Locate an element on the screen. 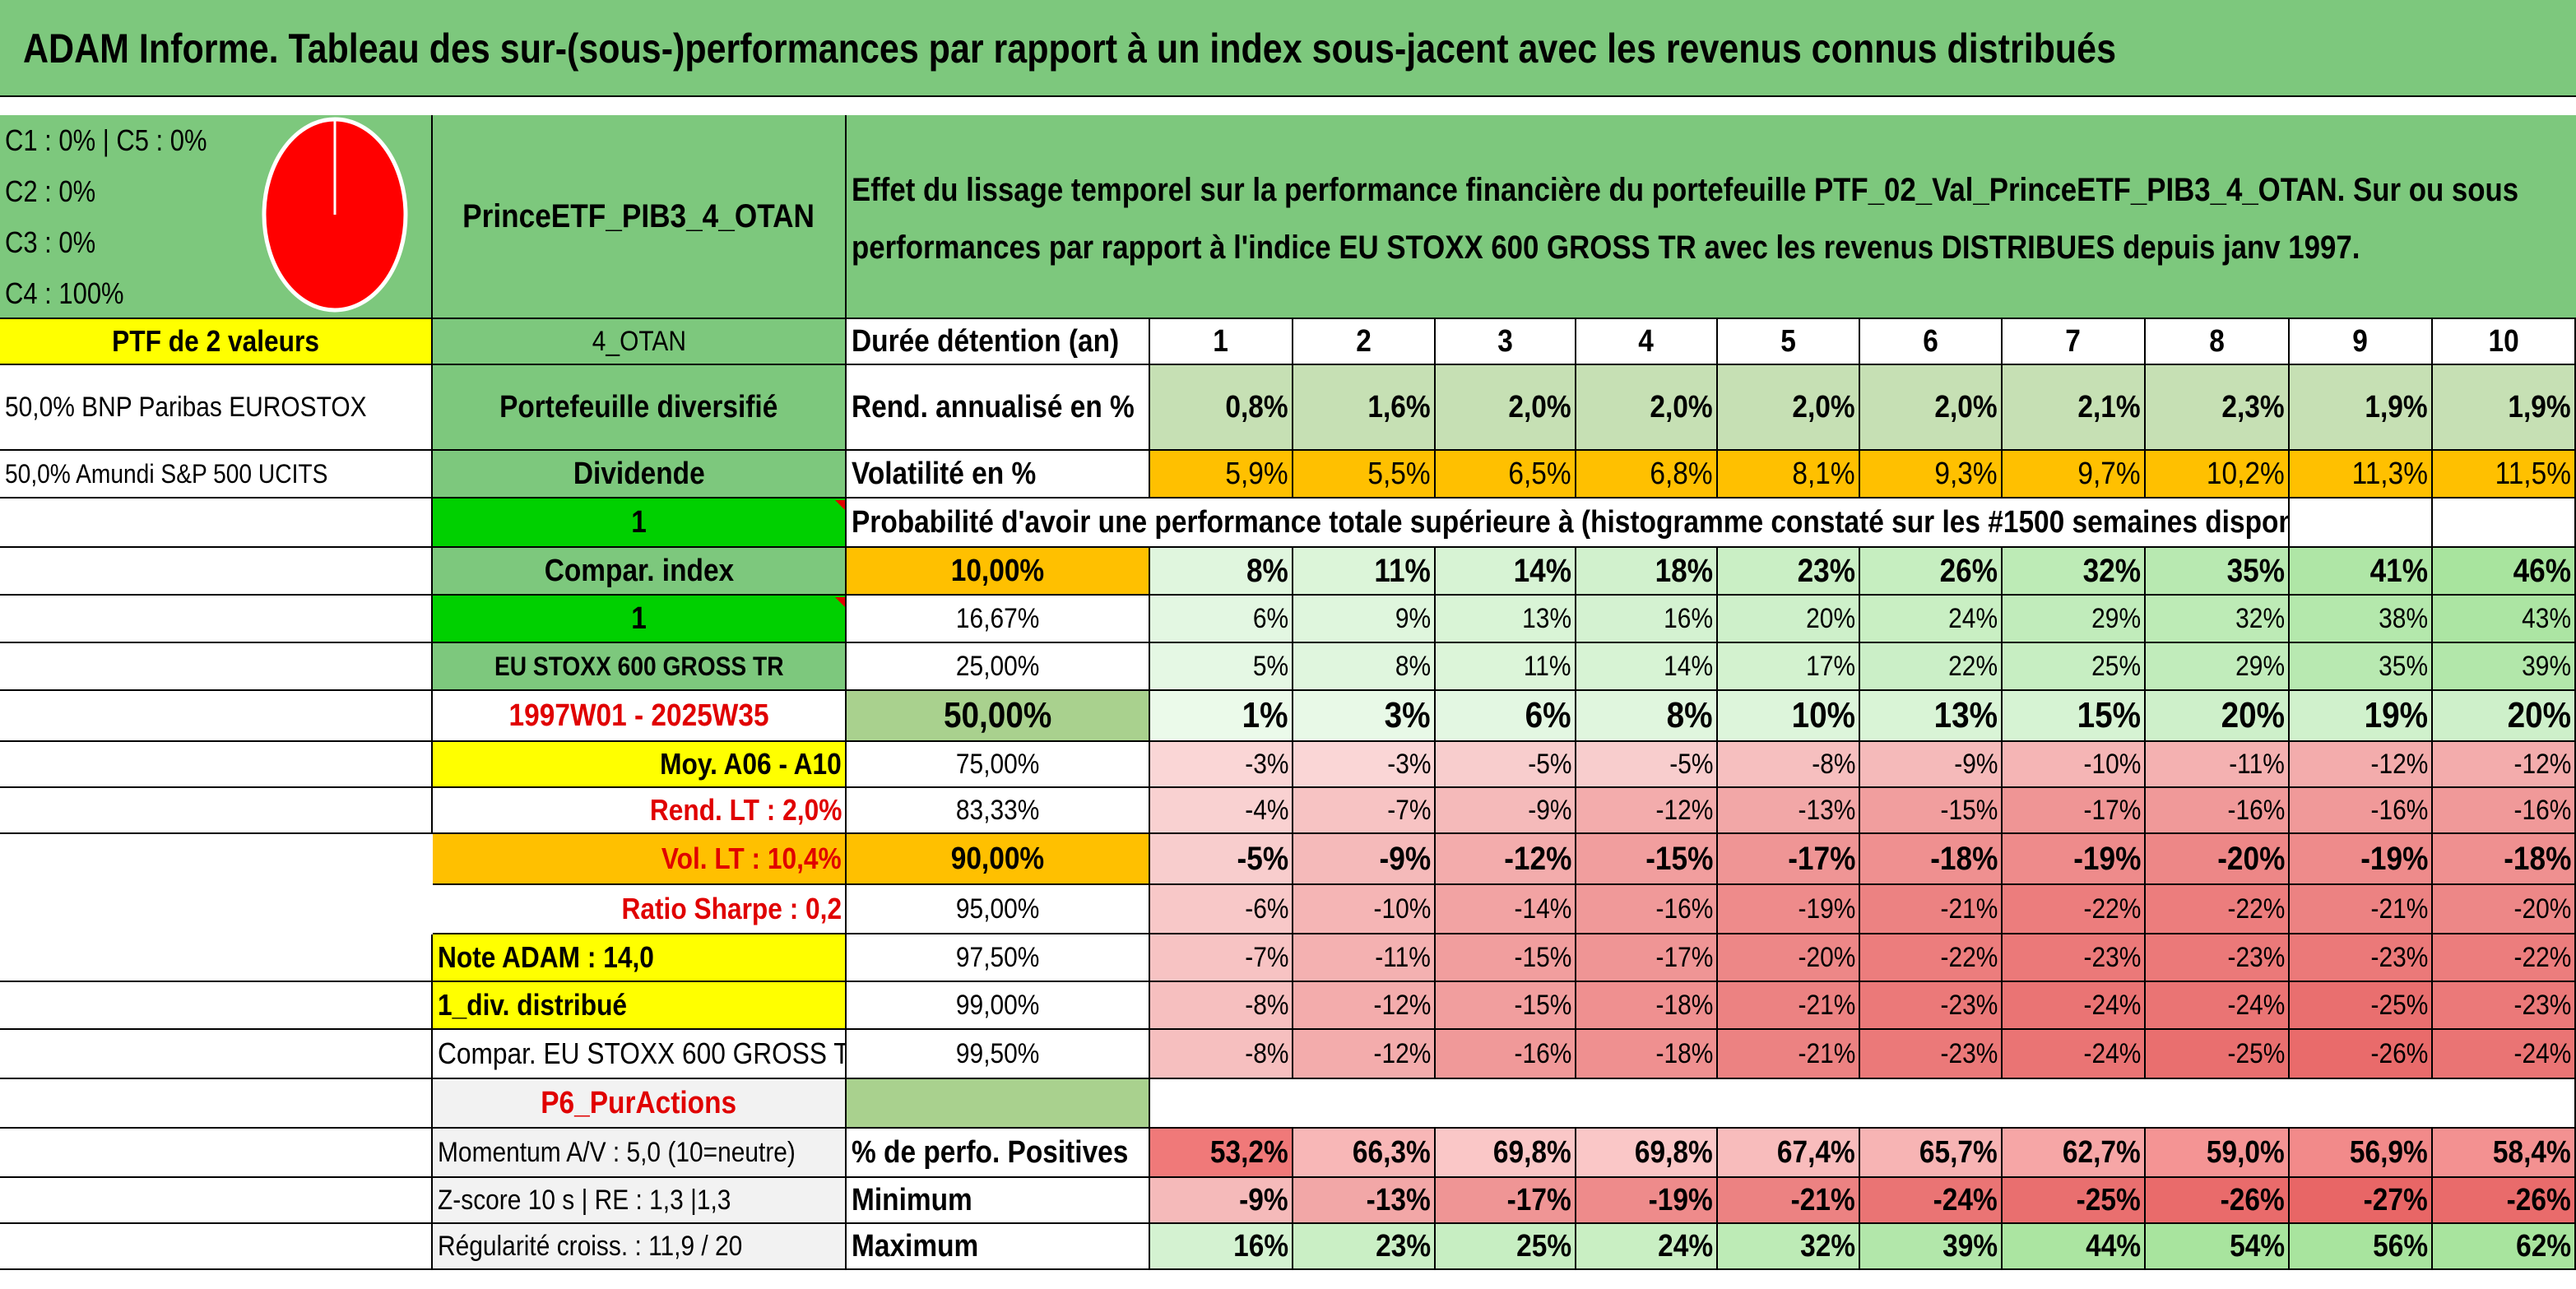 This screenshot has width=2576, height=1289. rend-lt-label-text: Rend. LT : 2,0% is located at coordinates (745, 810).